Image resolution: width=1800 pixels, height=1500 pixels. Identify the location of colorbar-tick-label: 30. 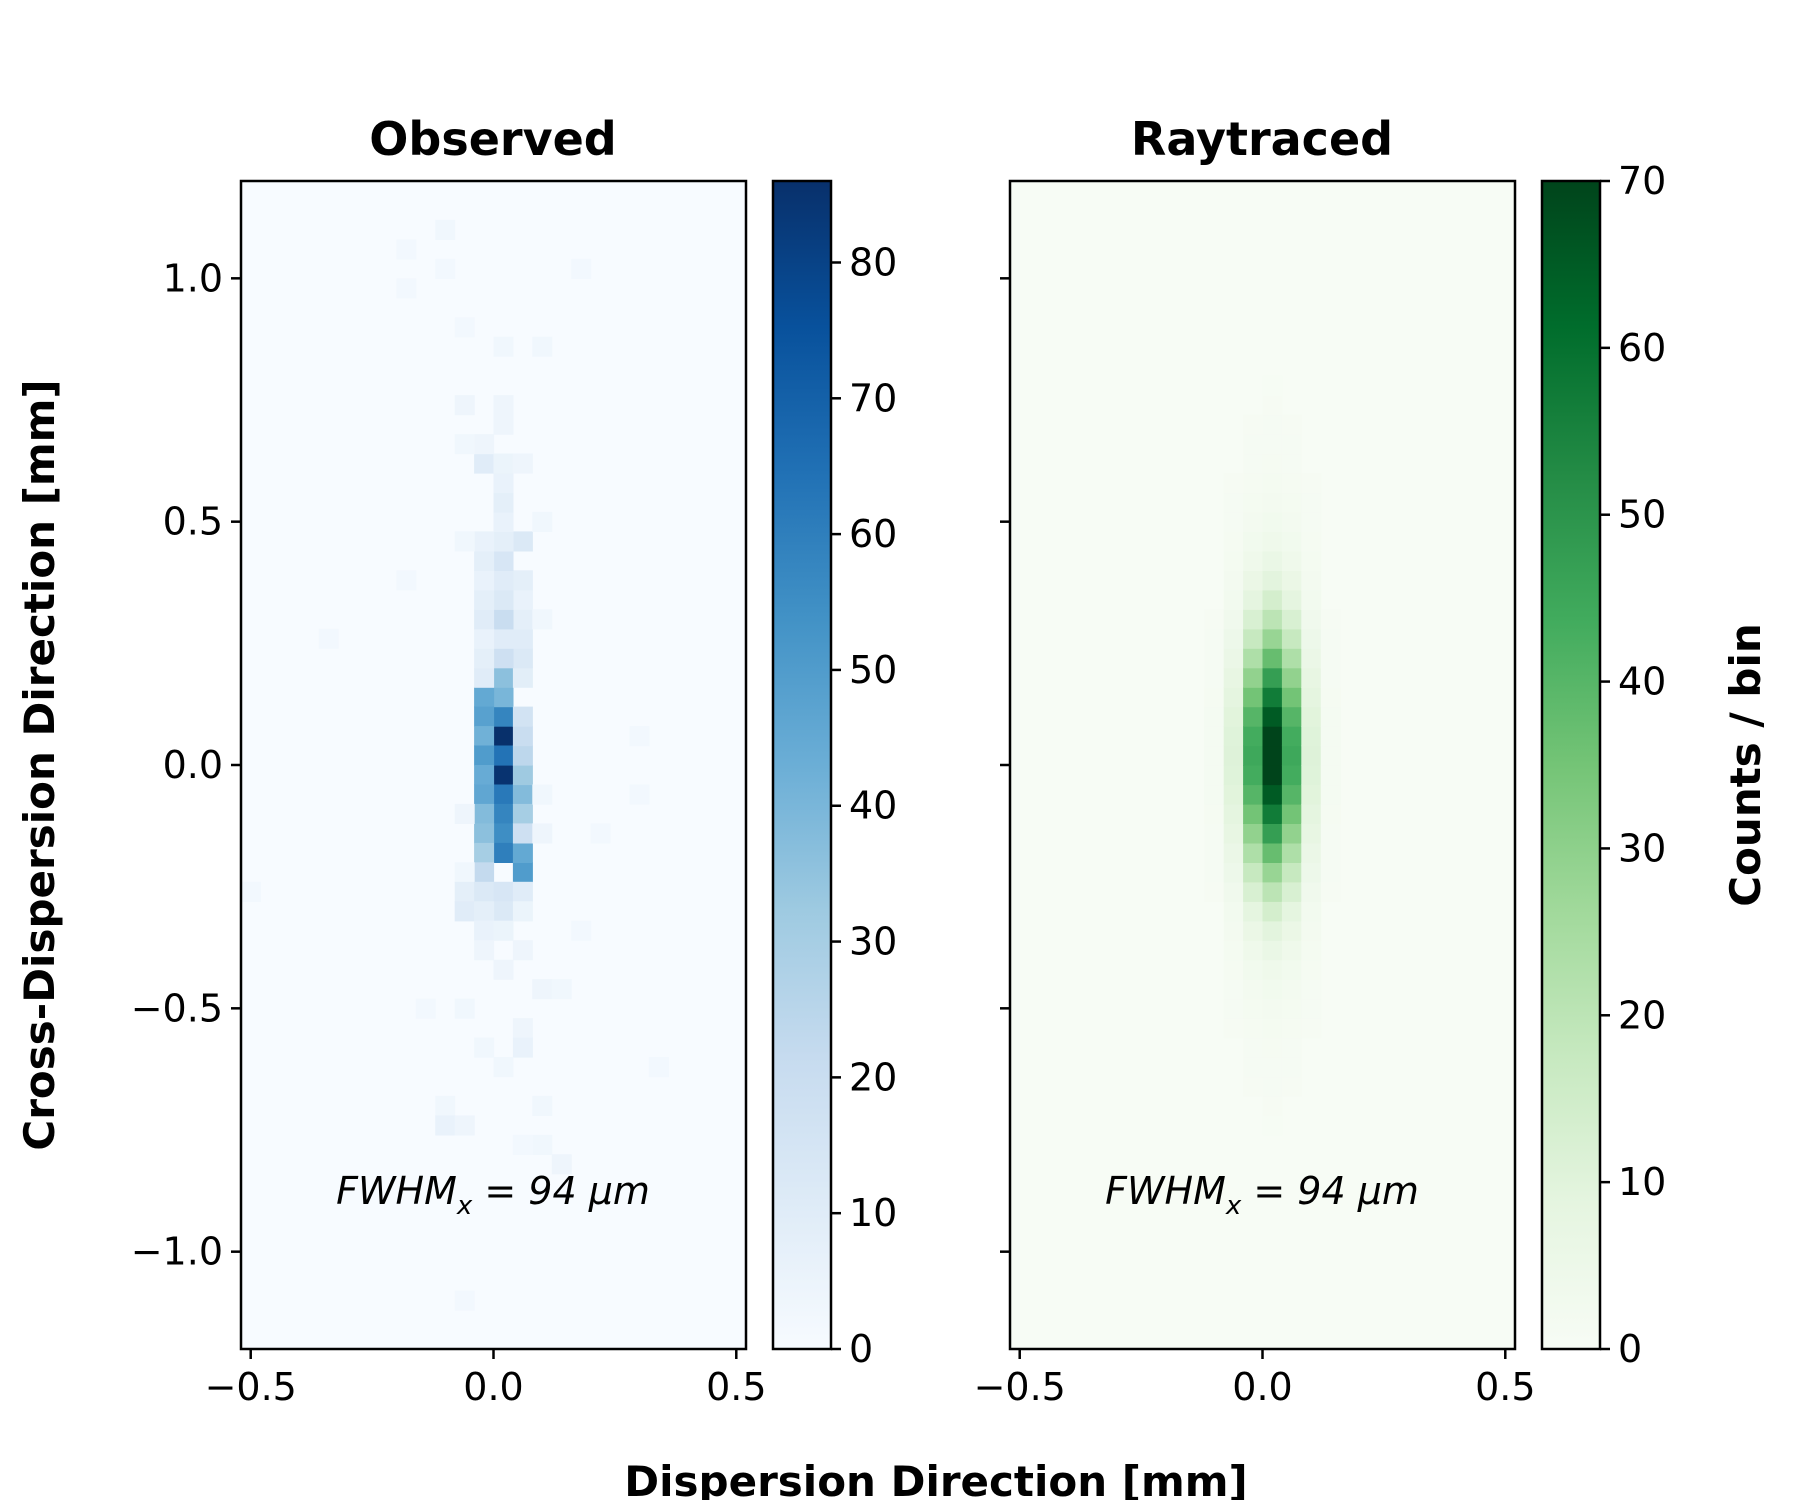
(873, 942).